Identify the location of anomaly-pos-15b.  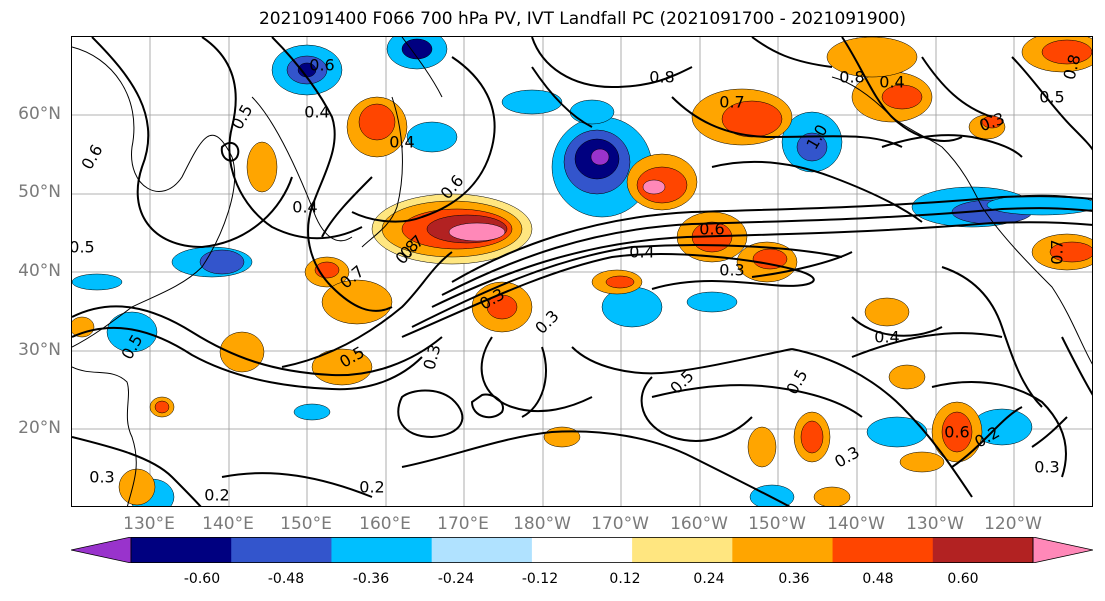
(620, 282).